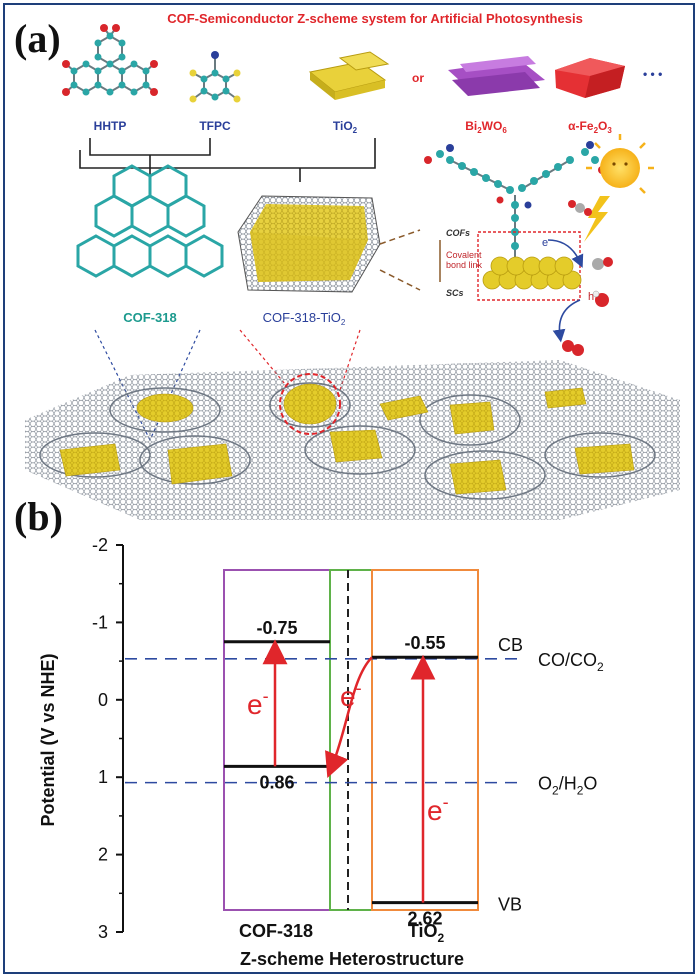 This screenshot has width=700, height=979. Describe the element at coordinates (591, 297) in the screenshot. I see `h-plus-label: h` at that location.